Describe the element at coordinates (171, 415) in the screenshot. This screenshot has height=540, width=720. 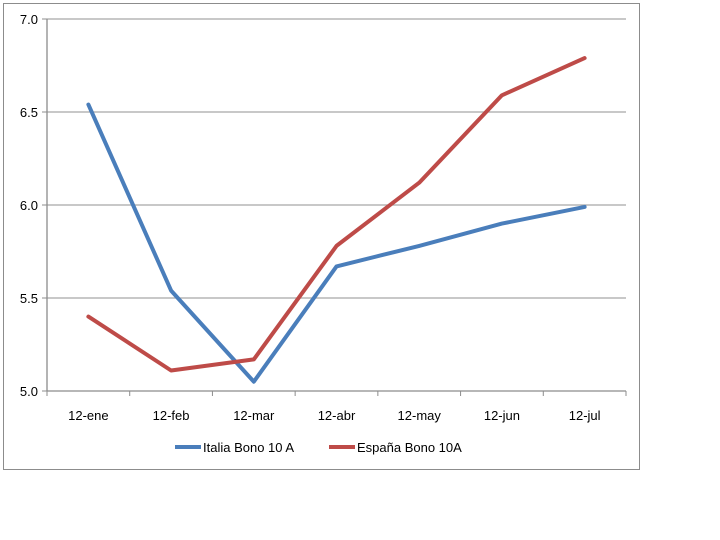
I see `x-tick-label: 12-feb` at that location.